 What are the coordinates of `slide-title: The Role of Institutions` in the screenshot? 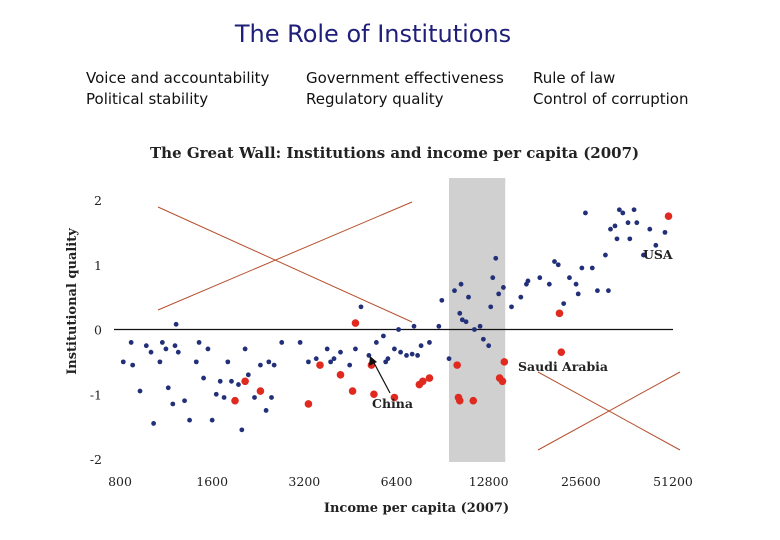 It's located at (373, 34).